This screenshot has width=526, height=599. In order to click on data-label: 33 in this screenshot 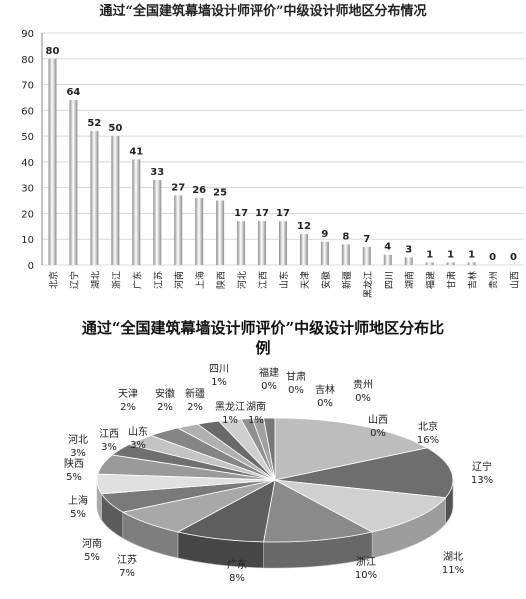, I will do `click(157, 172)`.